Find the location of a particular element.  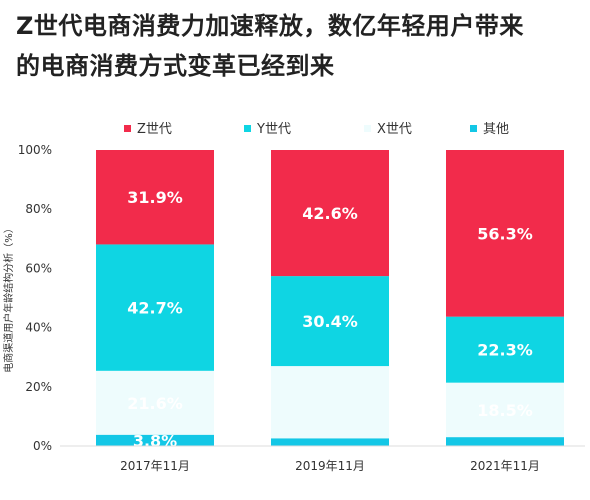

bar-value-label: 21.6% is located at coordinates (155, 403).